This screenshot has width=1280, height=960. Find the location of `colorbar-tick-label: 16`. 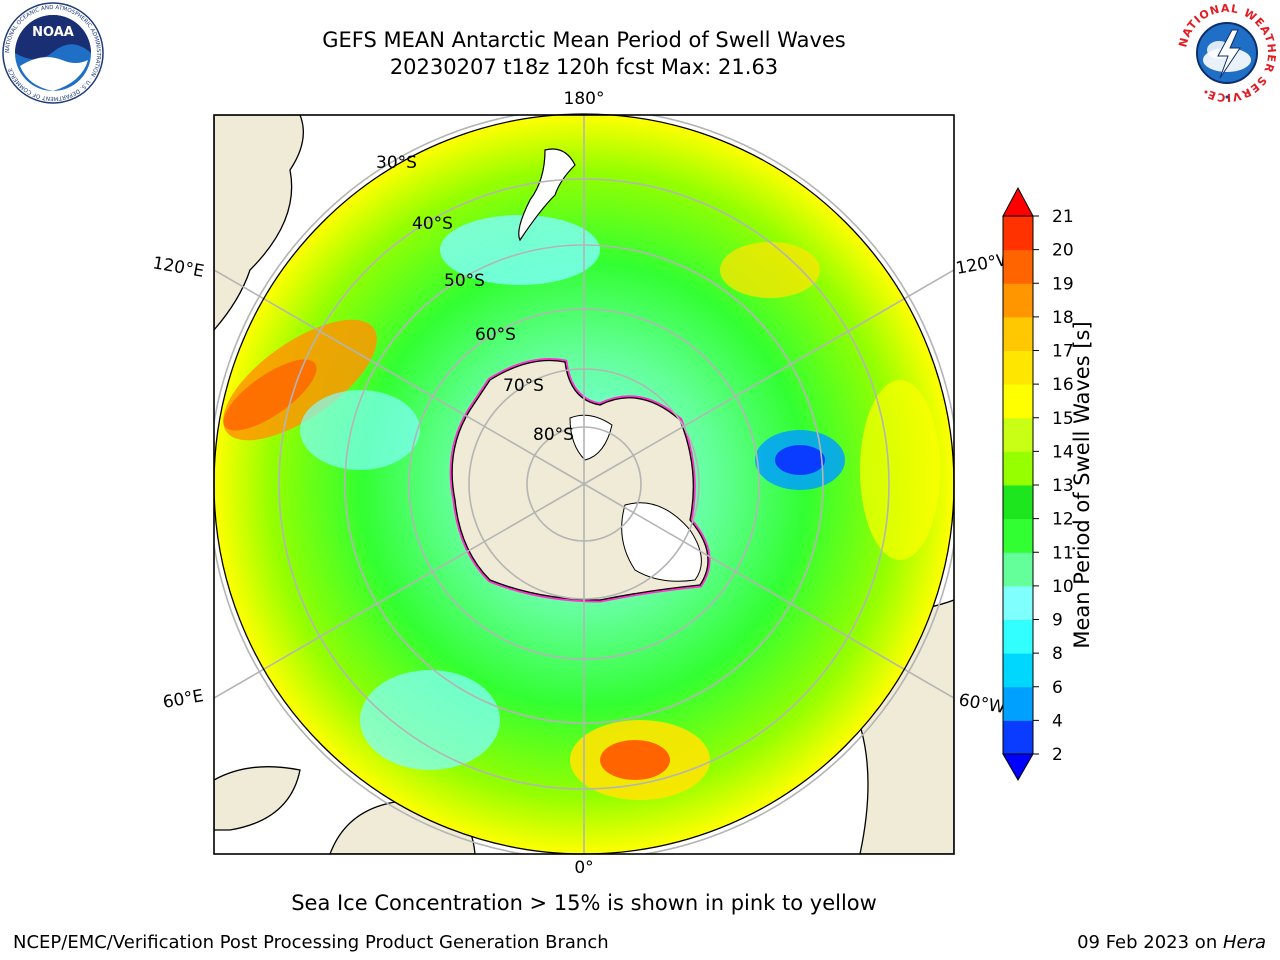

colorbar-tick-label: 16 is located at coordinates (1063, 385).